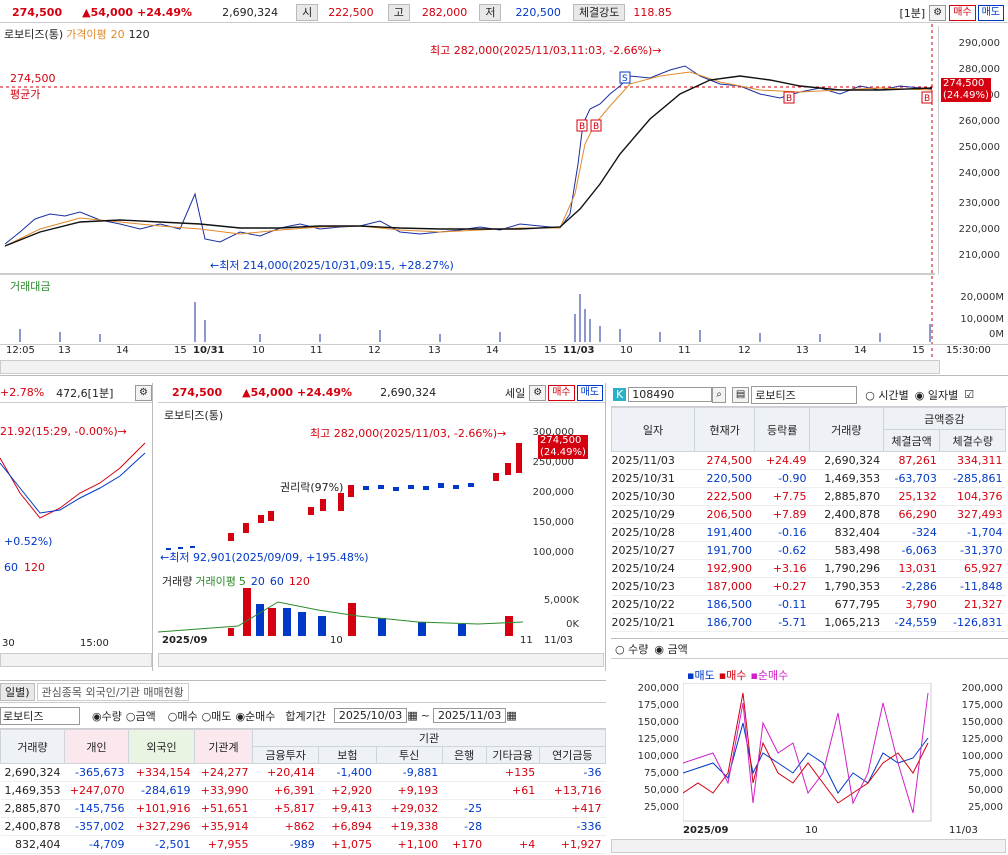 The height and width of the screenshot is (855, 1008). I want to click on mid-gear-icon: ⚙, so click(538, 392).